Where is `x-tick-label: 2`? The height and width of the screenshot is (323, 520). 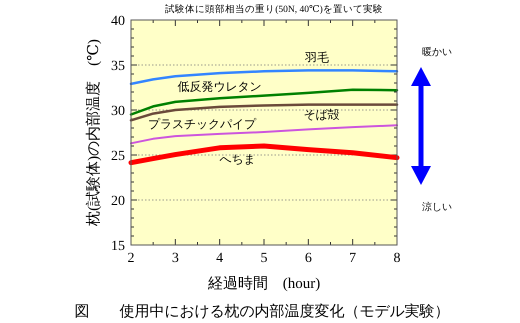
x-tick-label: 2 is located at coordinates (131, 258).